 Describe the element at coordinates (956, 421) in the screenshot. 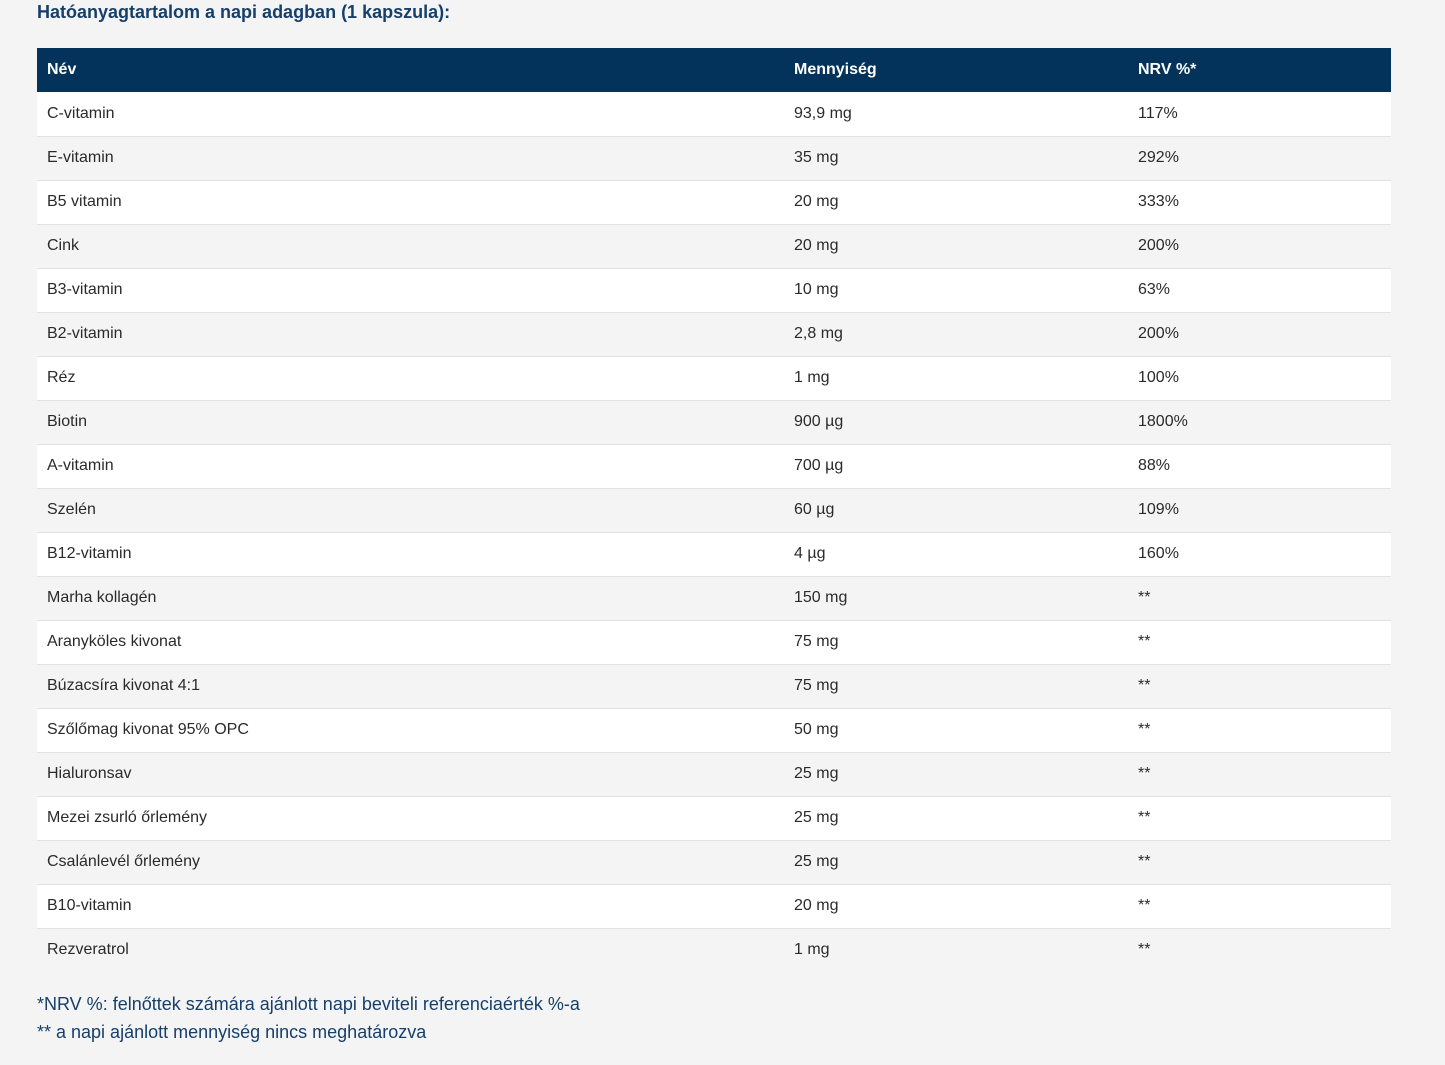

I see `cell-quantity: 900 µg` at that location.